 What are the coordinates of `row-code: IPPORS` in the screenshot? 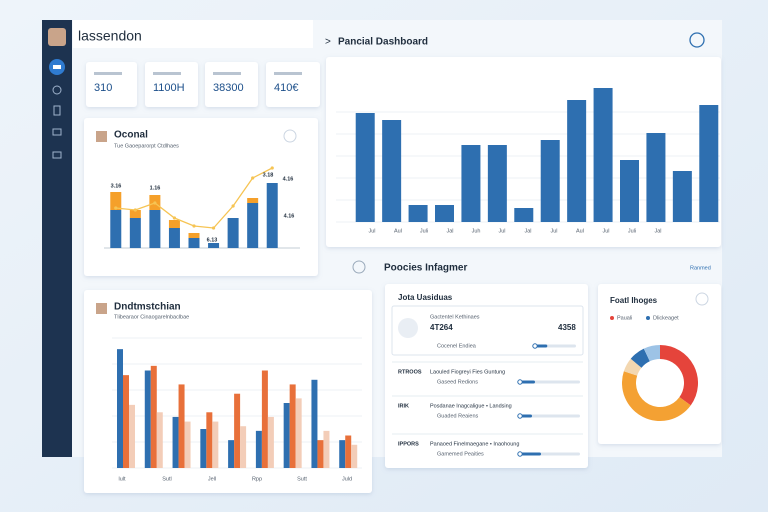 It's located at (408, 444).